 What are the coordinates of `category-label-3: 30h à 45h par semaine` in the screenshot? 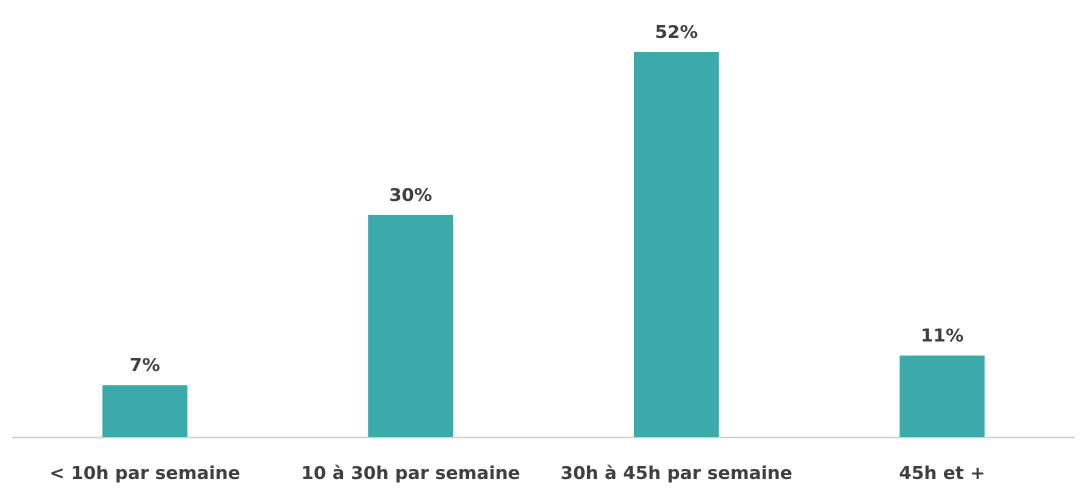 It's located at (676, 473).